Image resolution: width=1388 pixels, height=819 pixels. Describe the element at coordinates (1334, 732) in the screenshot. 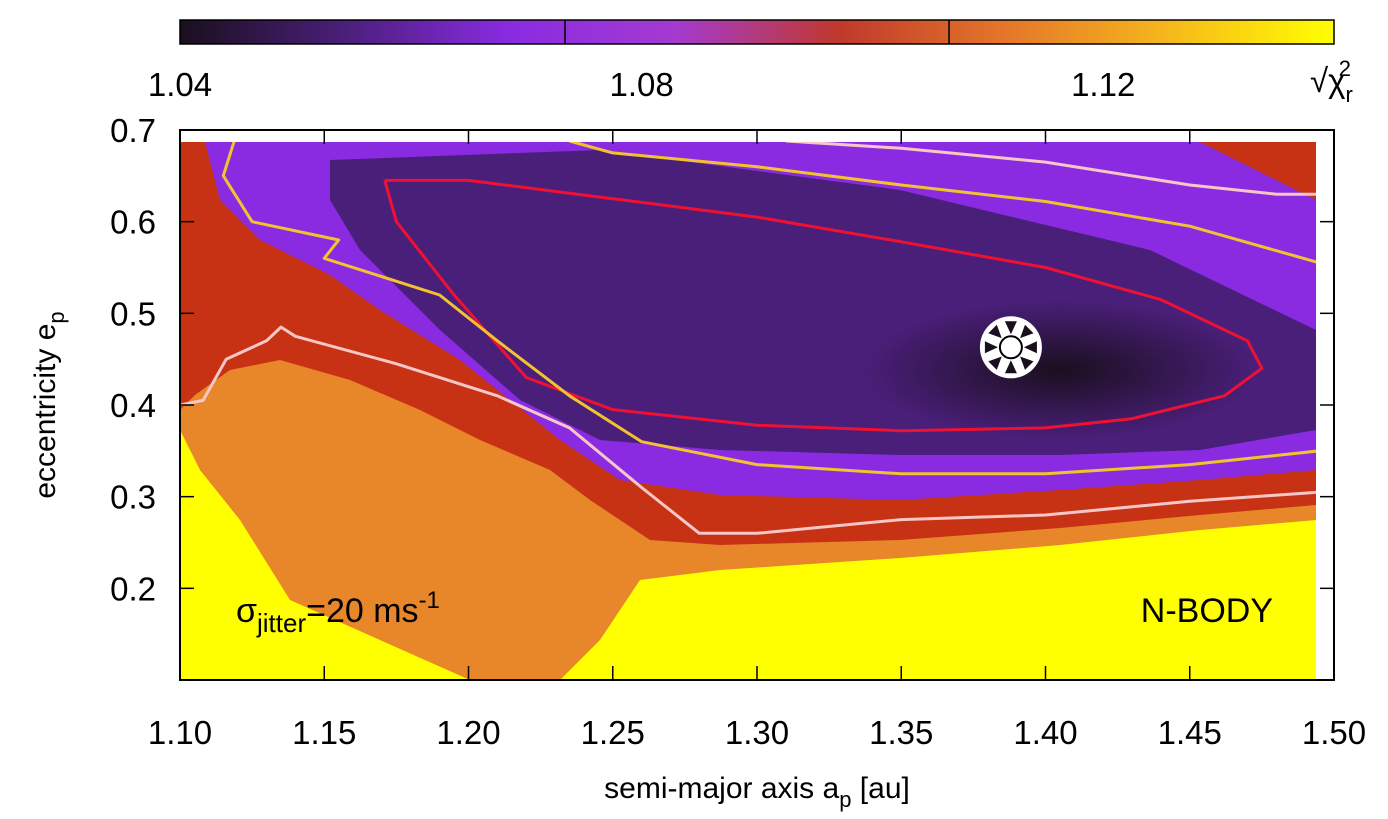

I see `x-tick-label: 1.50` at that location.